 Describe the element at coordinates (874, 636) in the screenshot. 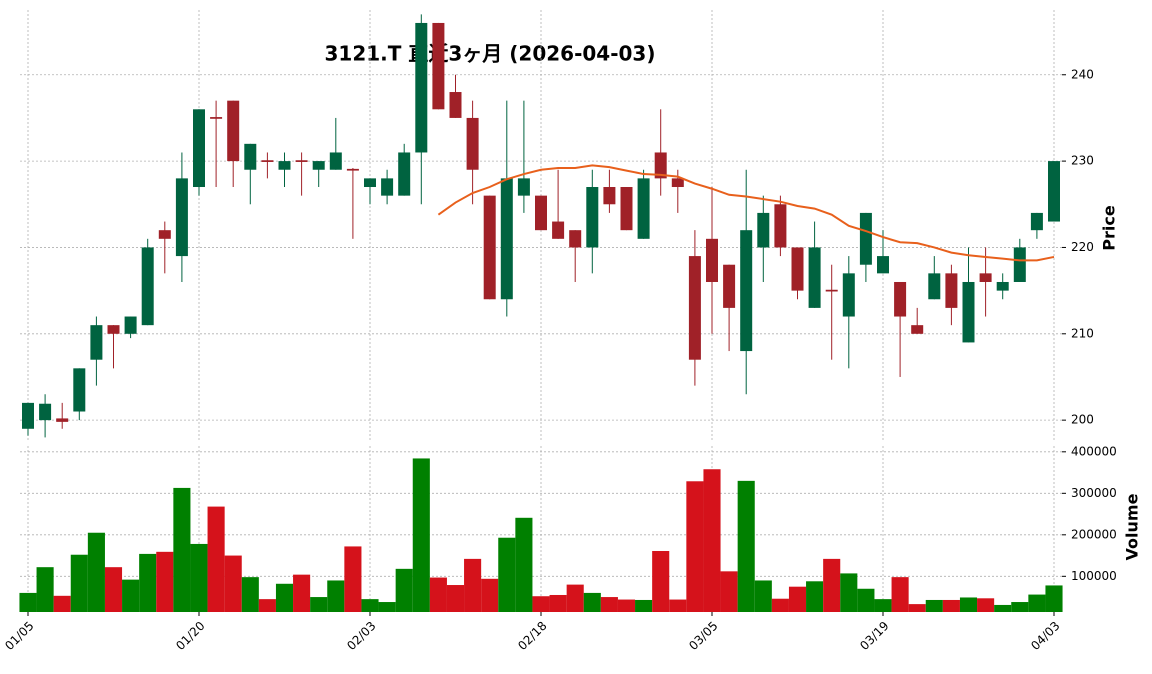

I see `x-tick-label: 03/19` at that location.